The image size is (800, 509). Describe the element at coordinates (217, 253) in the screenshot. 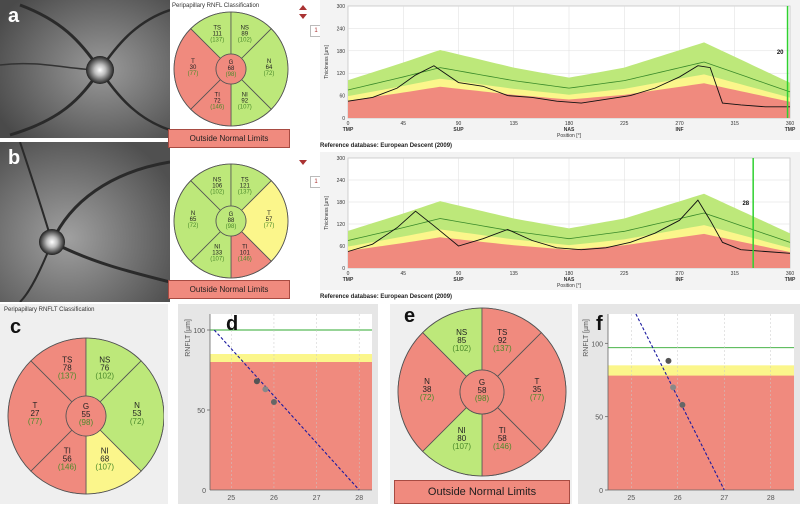

I see `sector-value: 133` at that location.